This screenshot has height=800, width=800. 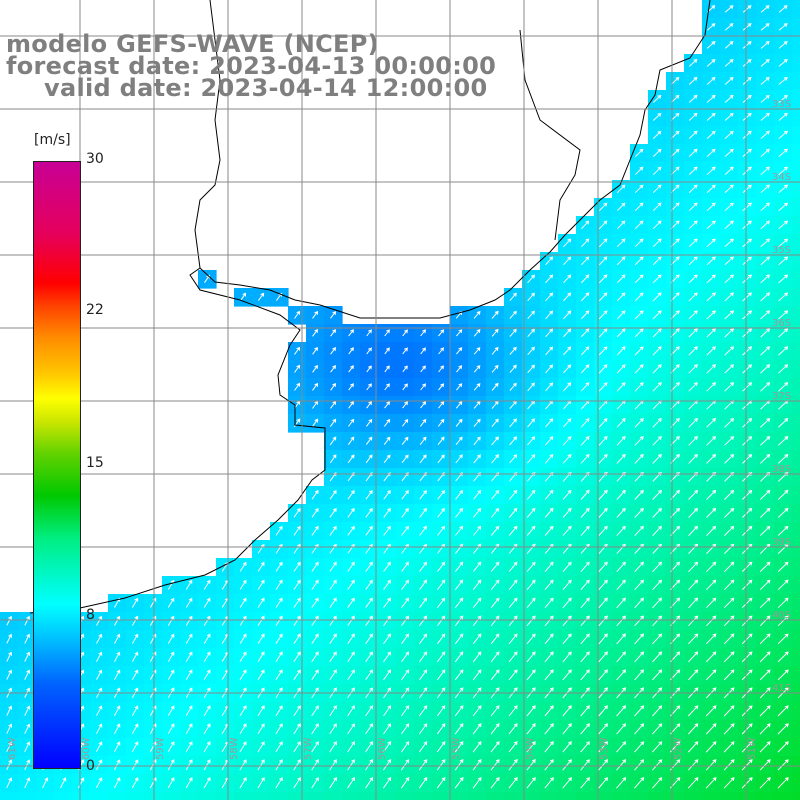 I want to click on lat-label: 33S, so click(x=781, y=104).